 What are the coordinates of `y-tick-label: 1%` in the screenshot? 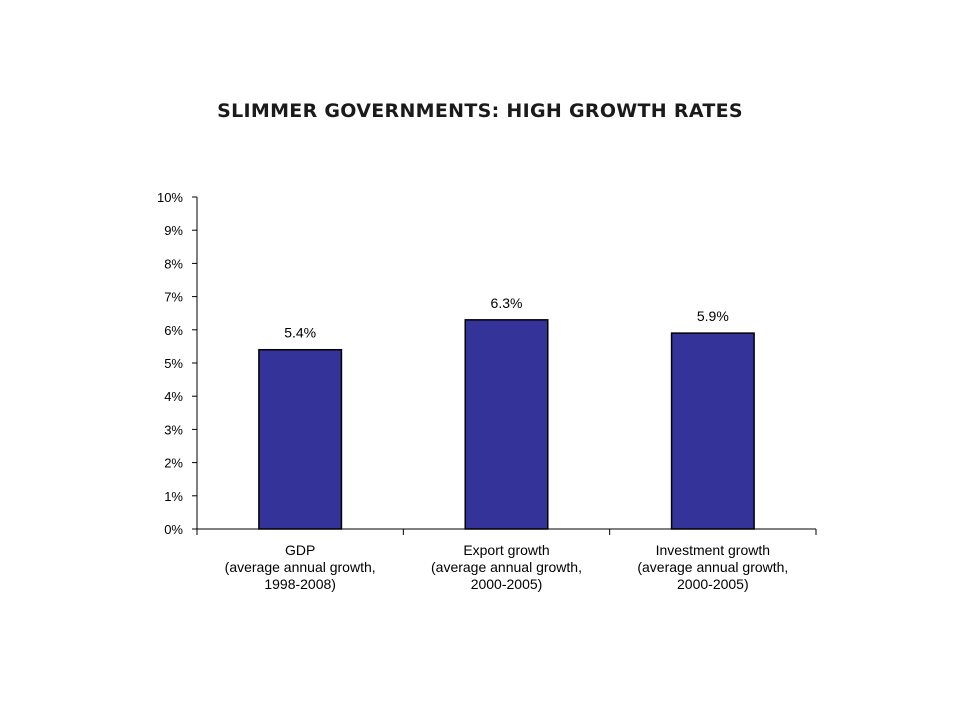 It's located at (173, 496).